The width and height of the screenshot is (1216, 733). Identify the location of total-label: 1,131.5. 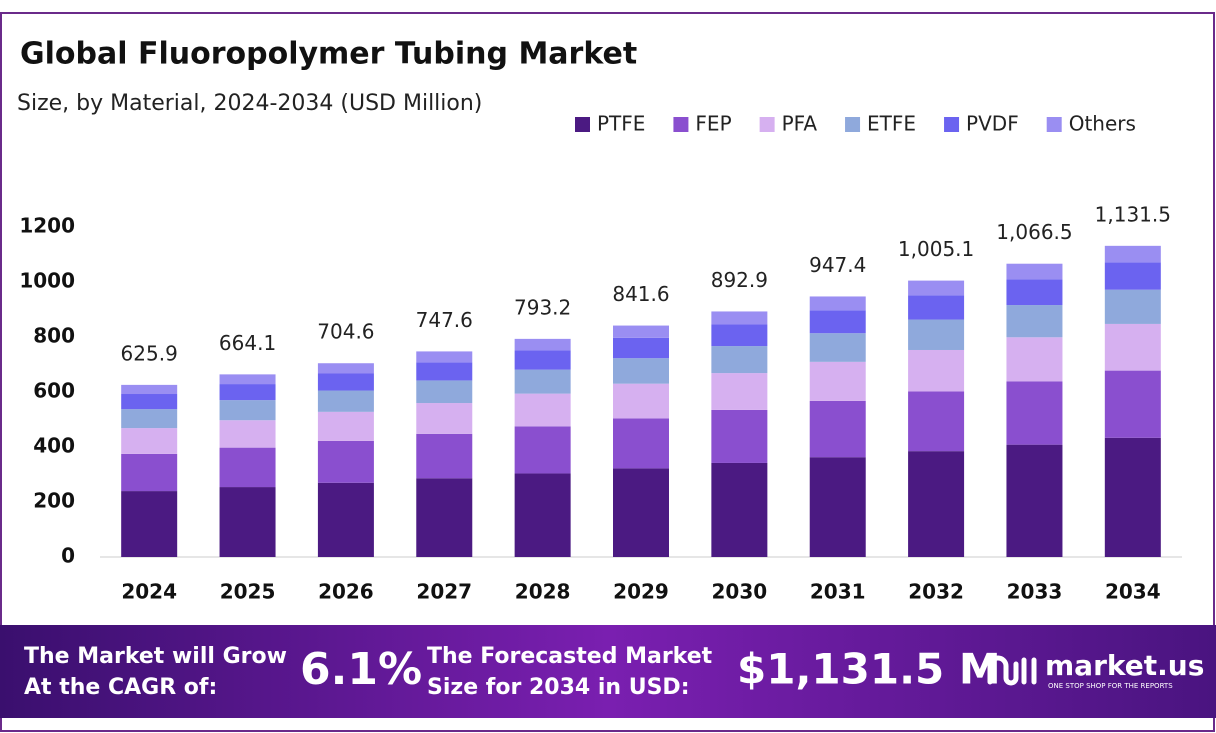
(1133, 214).